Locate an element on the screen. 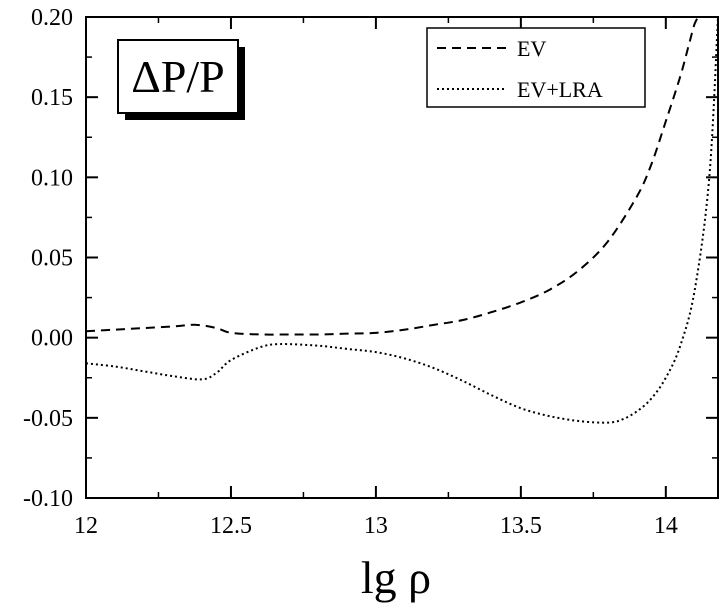 This screenshot has width=724, height=604. chart-title: ΔP/P is located at coordinates (178, 76).